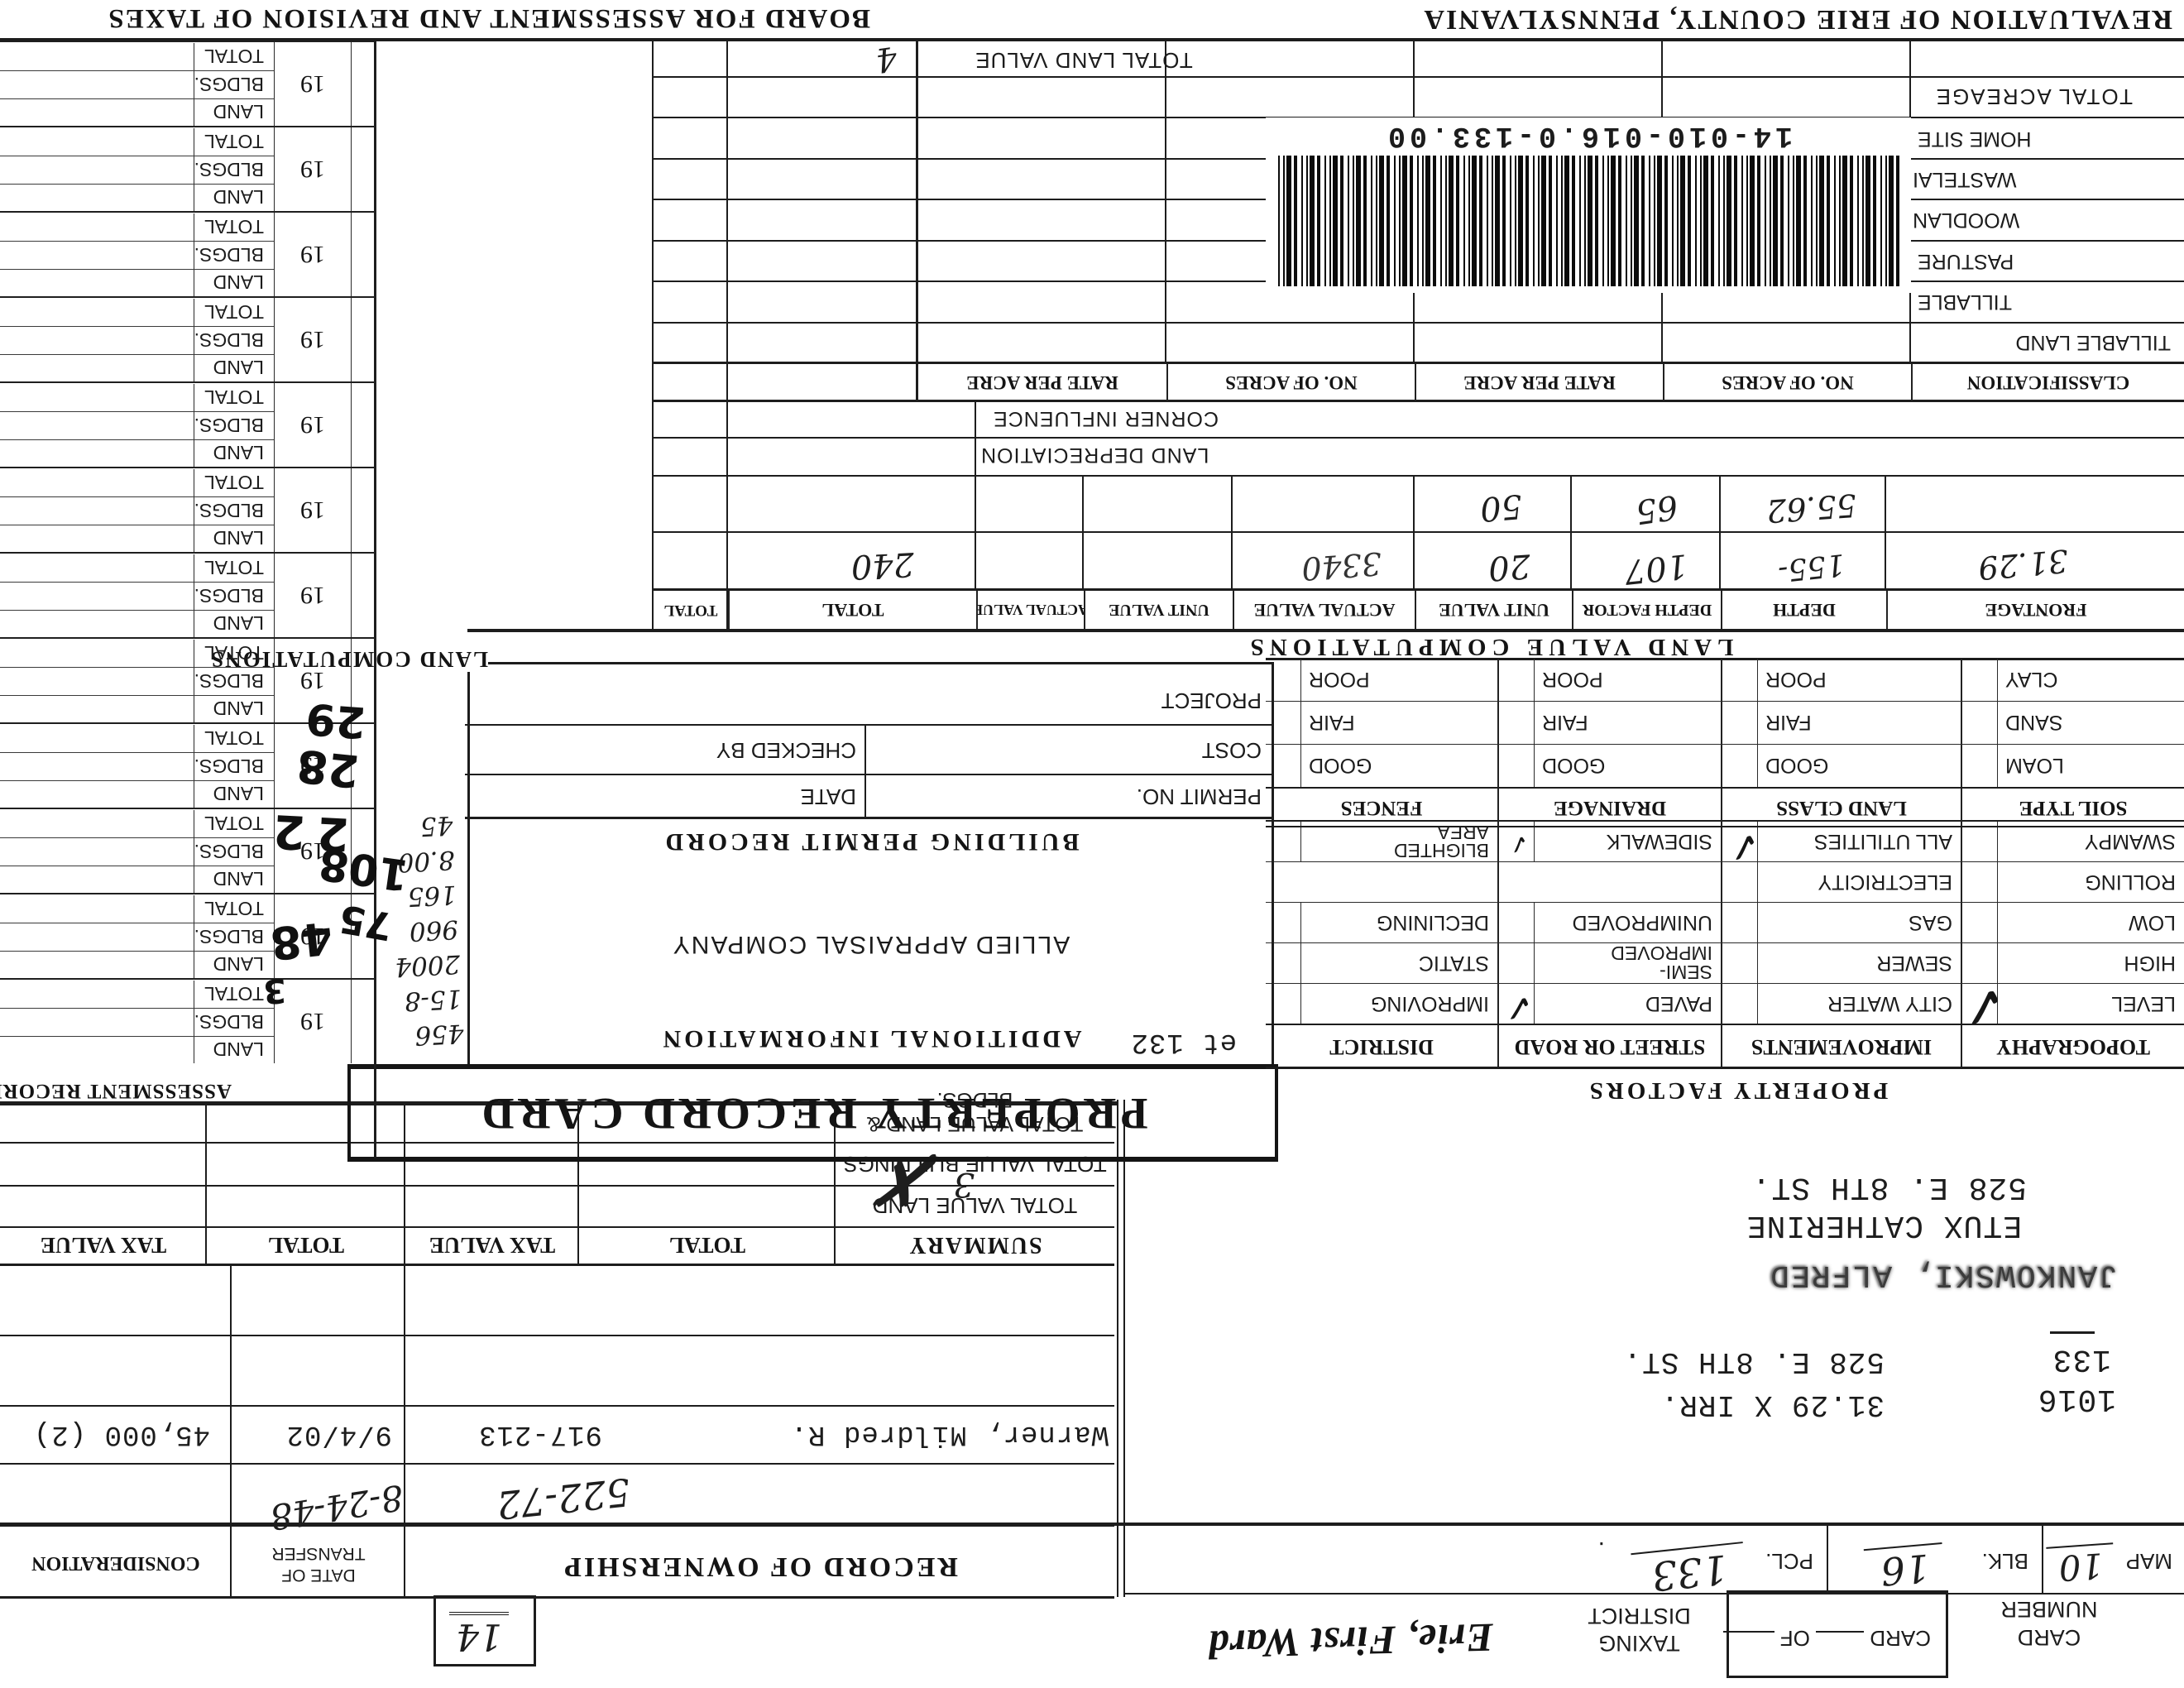 This screenshot has height=1688, width=2184. Describe the element at coordinates (1609, 882) in the screenshot. I see `street-blank-cell` at that location.